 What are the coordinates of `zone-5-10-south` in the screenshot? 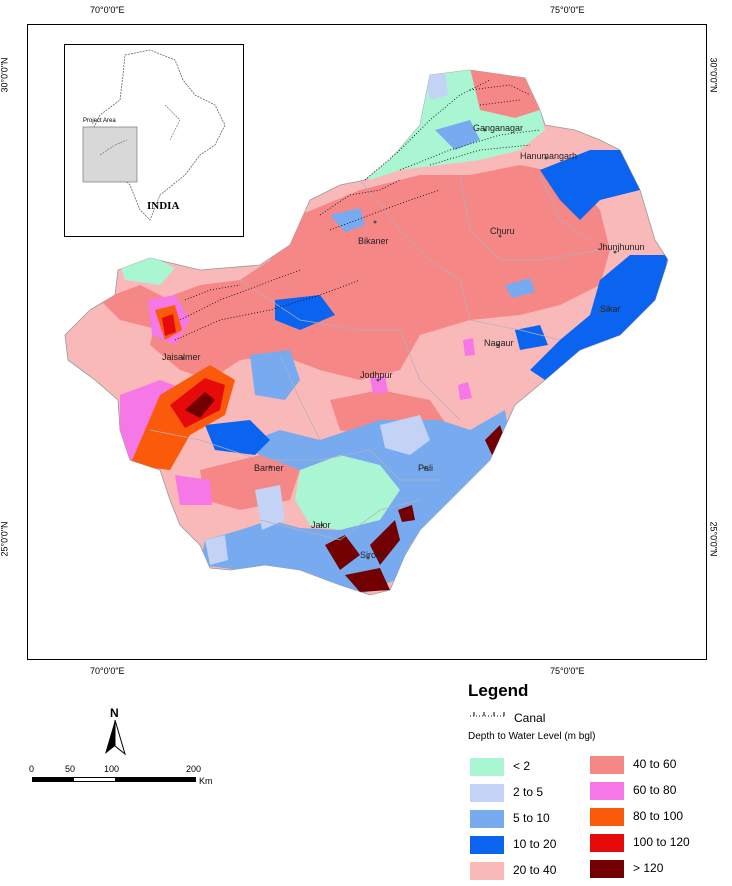 It's located at (355, 502).